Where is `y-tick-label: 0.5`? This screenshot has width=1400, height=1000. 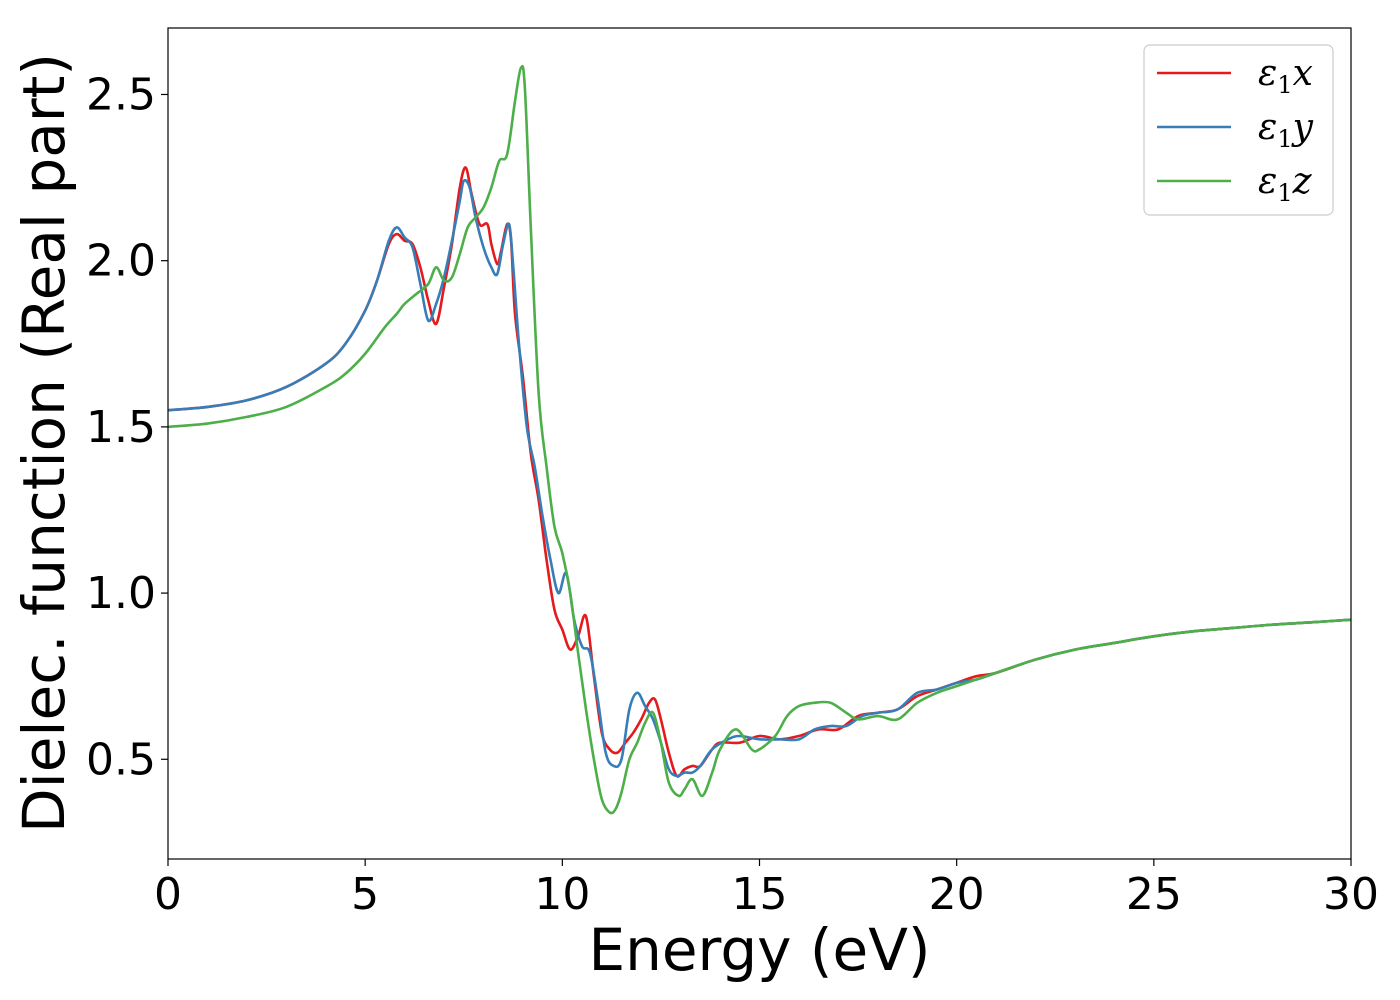 y-tick-label: 0.5 is located at coordinates (121, 759).